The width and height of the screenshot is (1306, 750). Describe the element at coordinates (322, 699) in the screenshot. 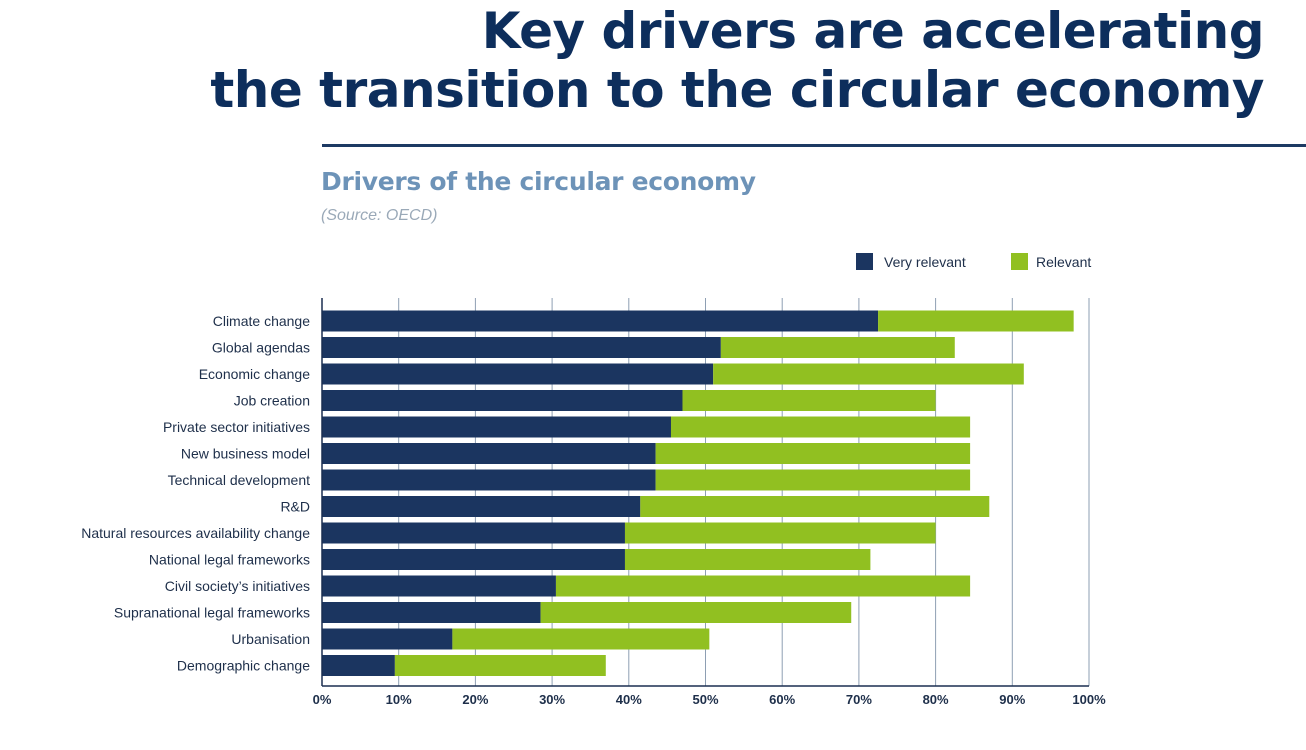

I see `x-tick-label: 0%` at that location.